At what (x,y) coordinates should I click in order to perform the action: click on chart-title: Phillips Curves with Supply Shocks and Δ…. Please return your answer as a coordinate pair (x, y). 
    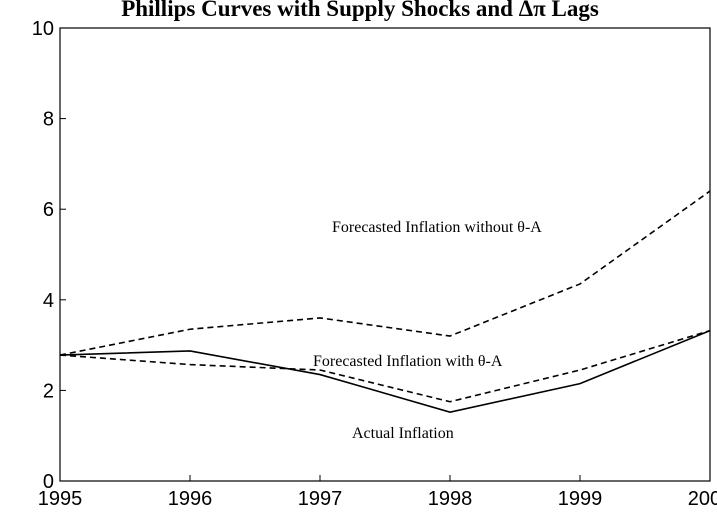
    Looking at the image, I should click on (360, 10).